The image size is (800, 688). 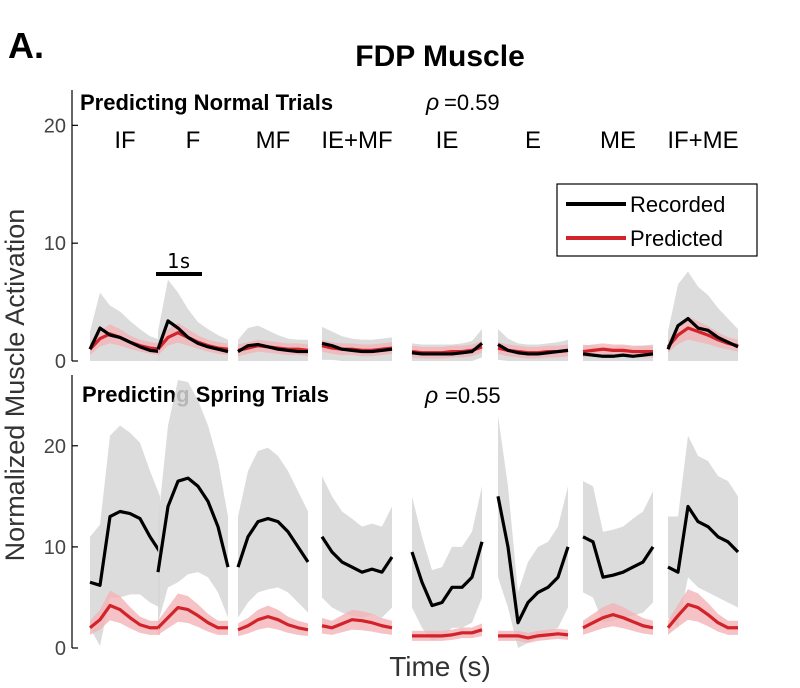 What do you see at coordinates (356, 140) in the screenshot?
I see `condition-label: IE+MF` at bounding box center [356, 140].